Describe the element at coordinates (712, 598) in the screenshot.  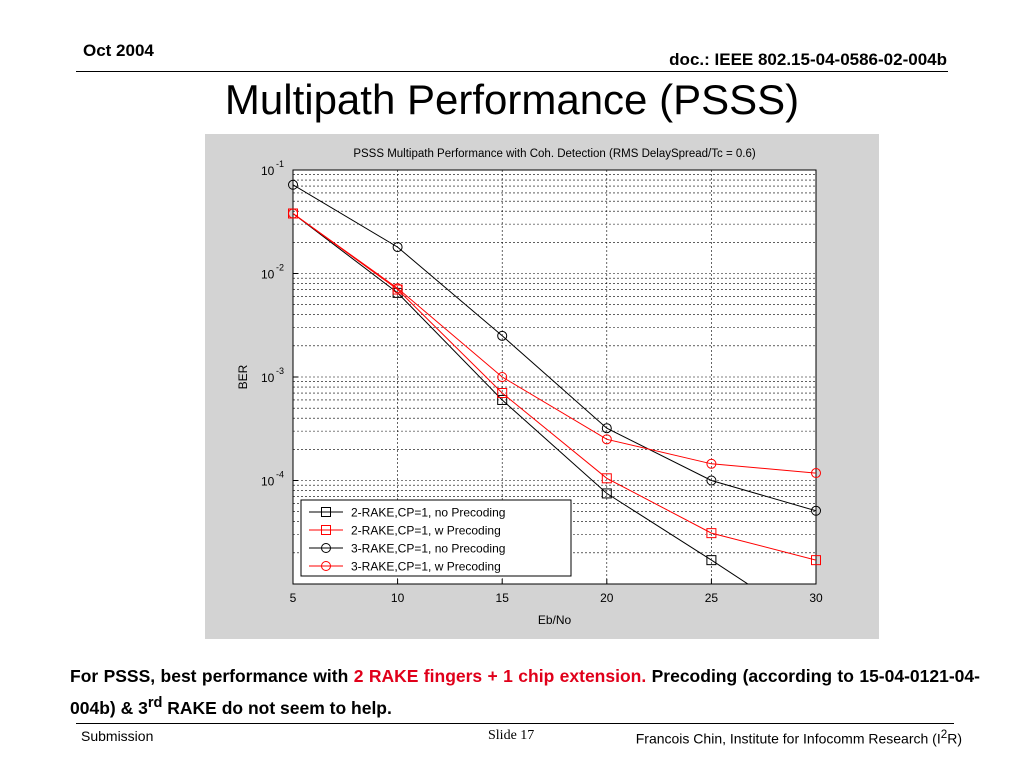
I see `x-tick-label: 25` at that location.